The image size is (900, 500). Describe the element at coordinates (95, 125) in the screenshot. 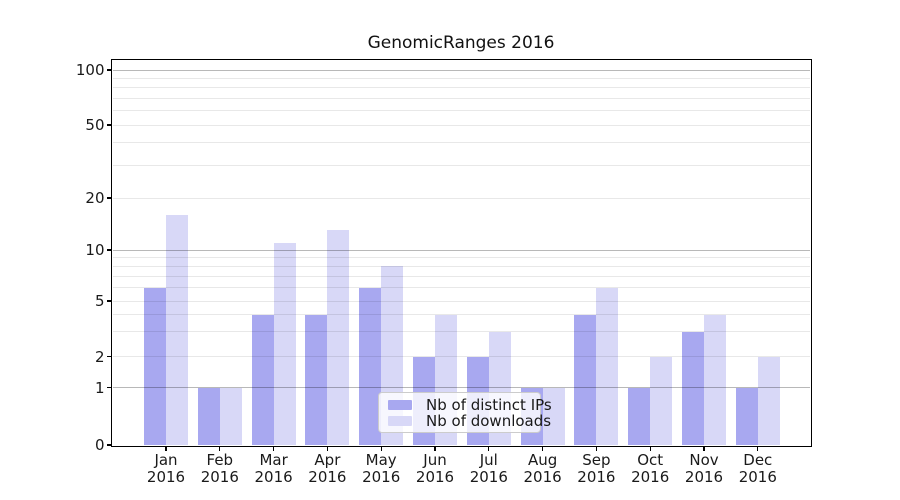

I see `y-tick-label-50: 50` at that location.